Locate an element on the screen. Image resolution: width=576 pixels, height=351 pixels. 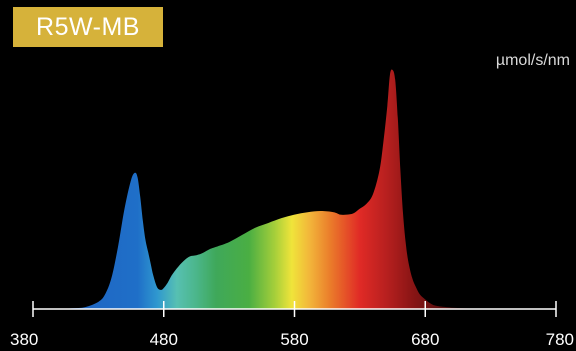
x-tick-label: 580 is located at coordinates (294, 339).